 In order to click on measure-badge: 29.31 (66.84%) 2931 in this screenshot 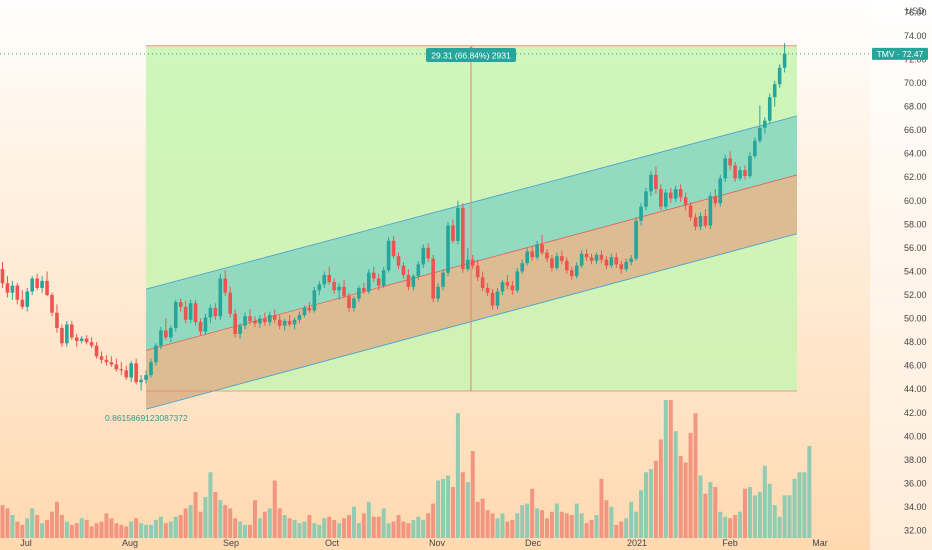, I will do `click(471, 55)`.